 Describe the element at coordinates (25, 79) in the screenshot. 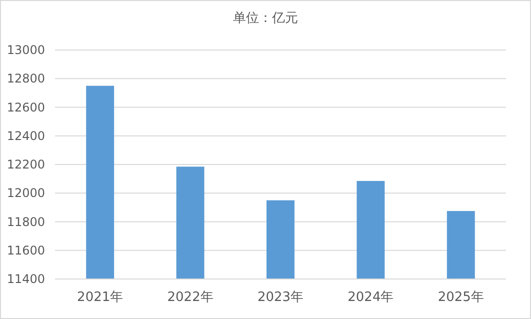

I see `y-tick-label: 12800` at that location.